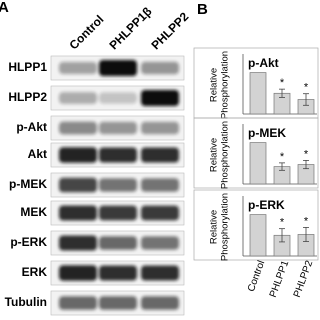 The width and height of the screenshot is (320, 320). Describe the element at coordinates (304, 279) in the screenshot. I see `x-tick-label: PHLPP2` at that location.